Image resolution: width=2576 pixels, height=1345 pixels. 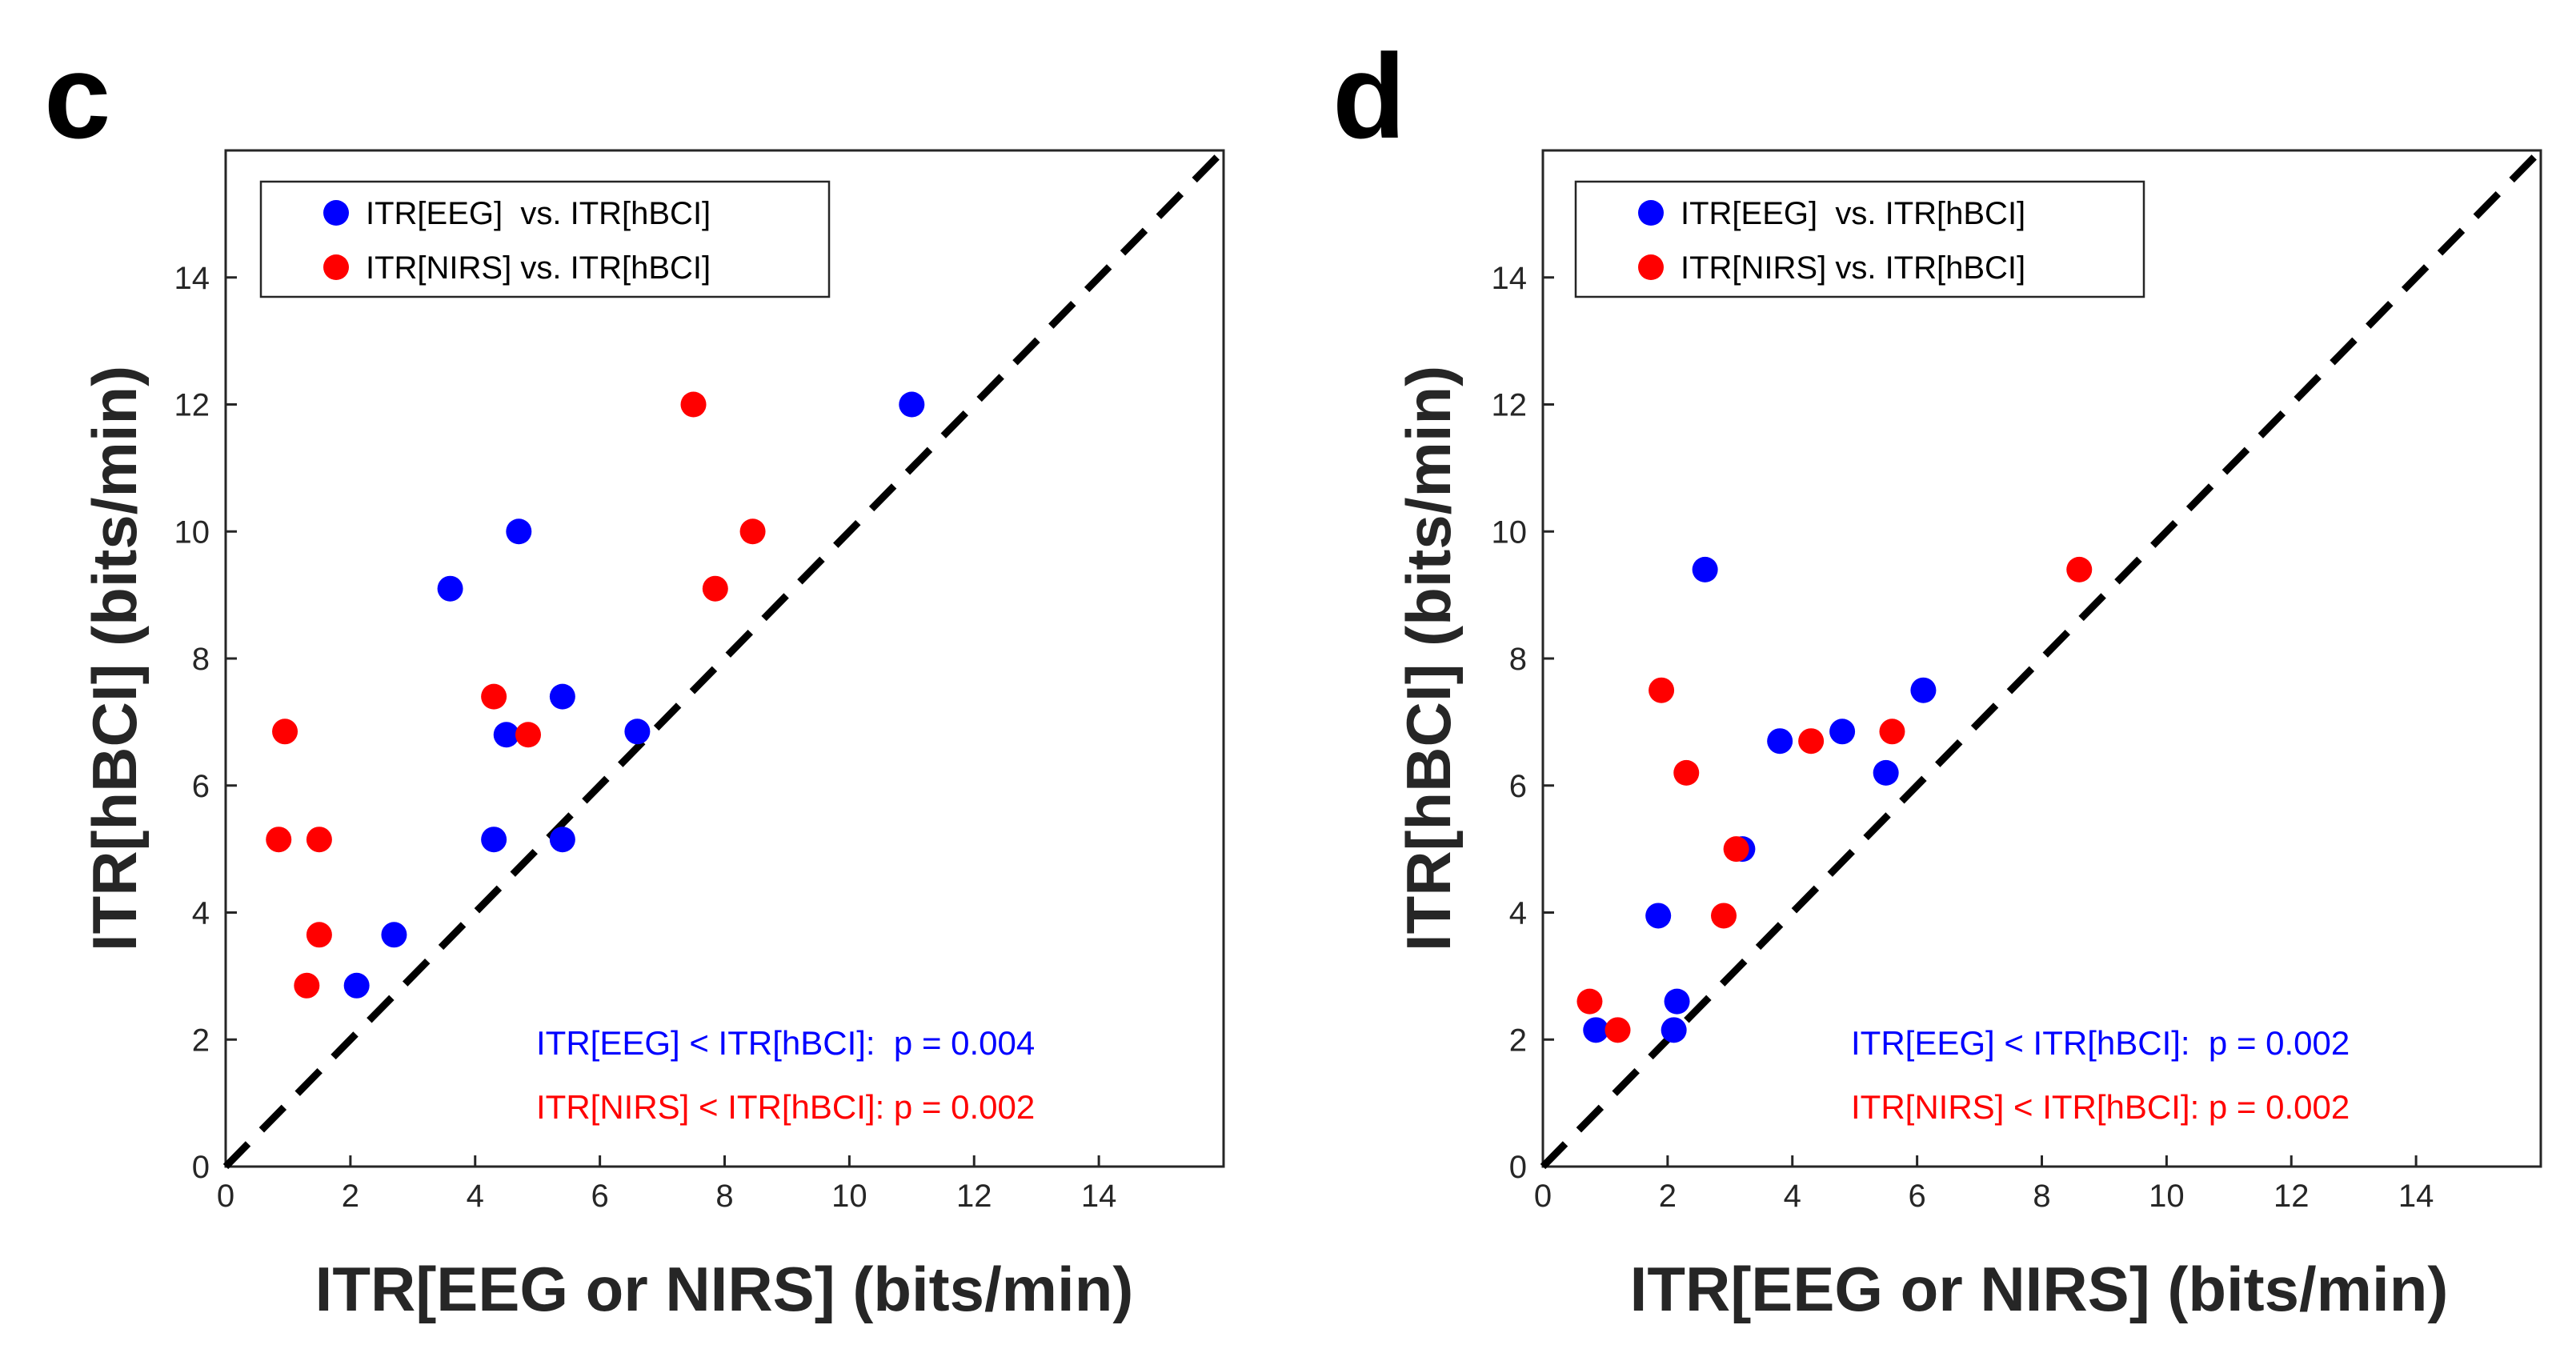 What do you see at coordinates (2100, 1043) in the screenshot?
I see `stat-annotation-eeg: ITR[EEG] < ITR[hBCI]: p = 0.002` at bounding box center [2100, 1043].